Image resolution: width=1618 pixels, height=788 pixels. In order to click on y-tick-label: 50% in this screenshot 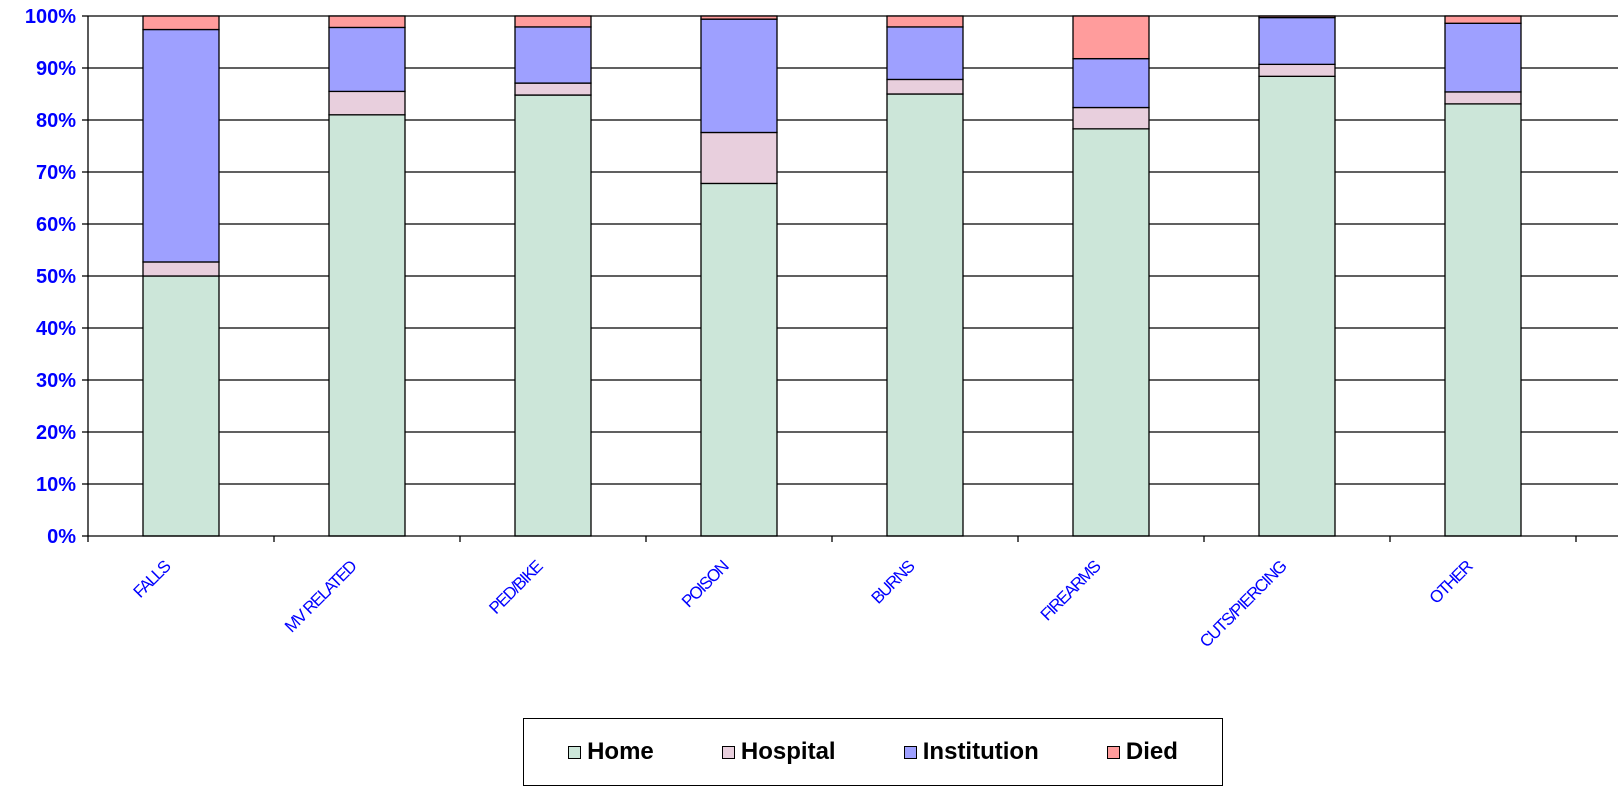, I will do `click(56, 277)`.